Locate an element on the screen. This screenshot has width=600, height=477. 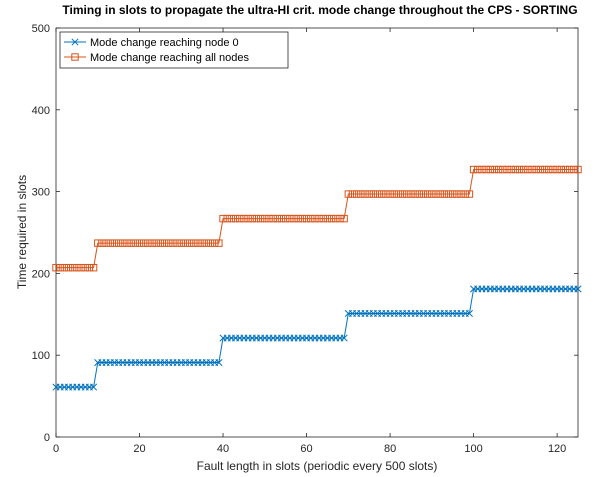
x-tick-label: 120 is located at coordinates (557, 449).